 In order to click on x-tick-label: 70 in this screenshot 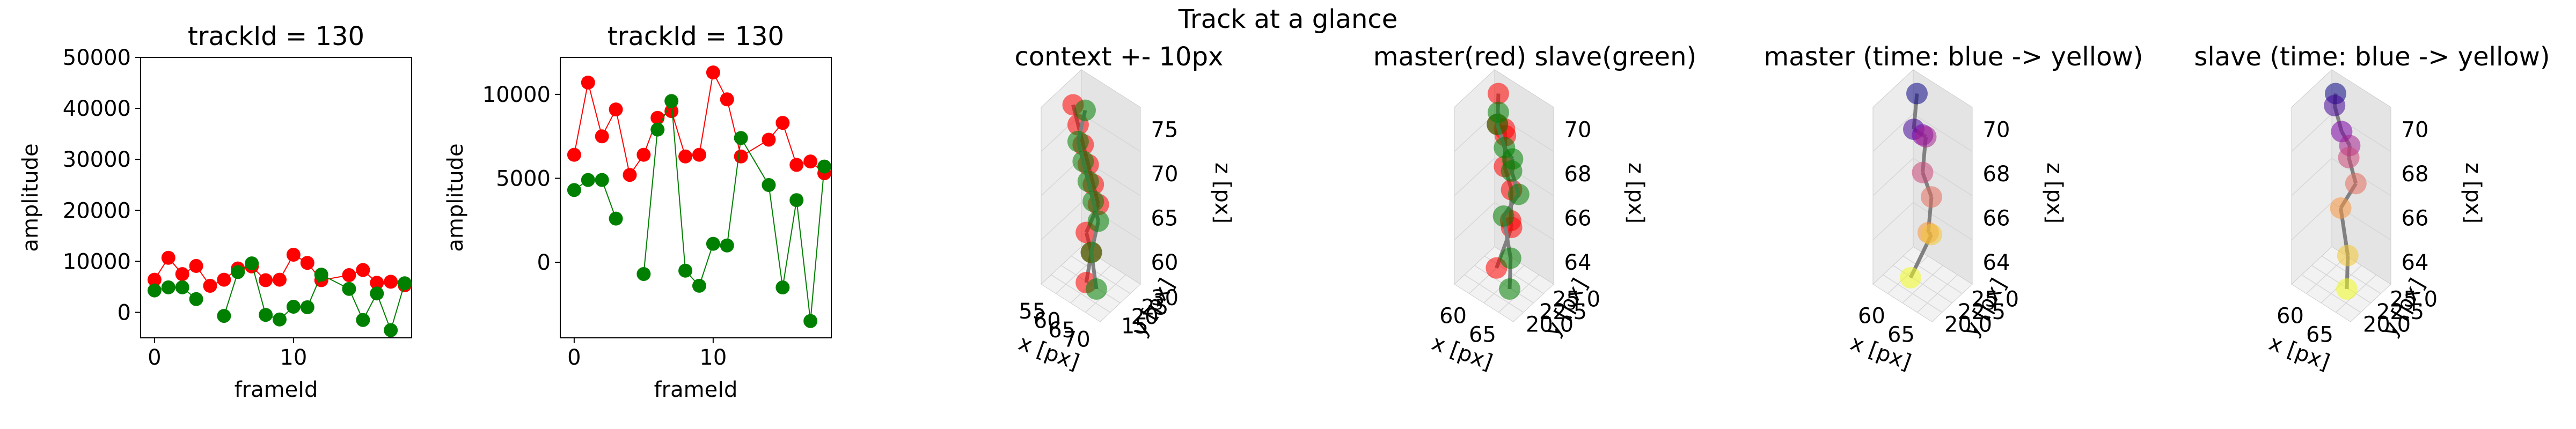, I will do `click(1077, 339)`.